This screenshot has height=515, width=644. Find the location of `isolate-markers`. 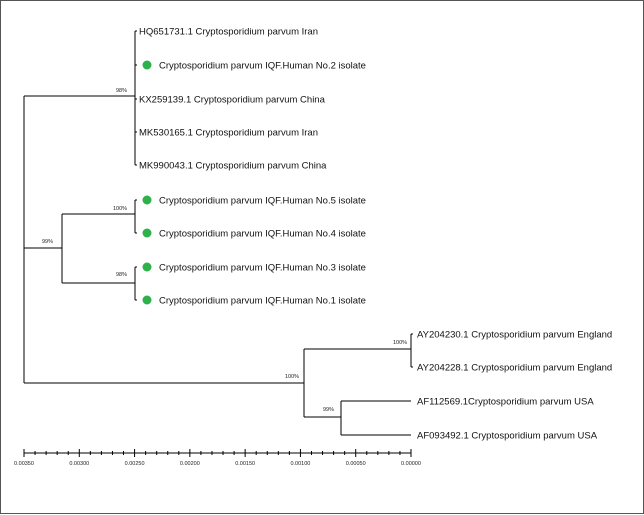

isolate-markers is located at coordinates (147, 182).